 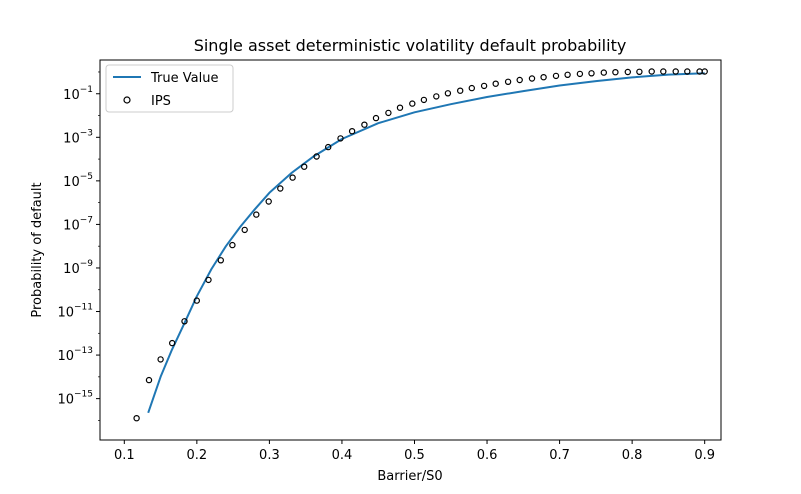 I want to click on y-tick-exponent: −7, so click(x=86, y=220).